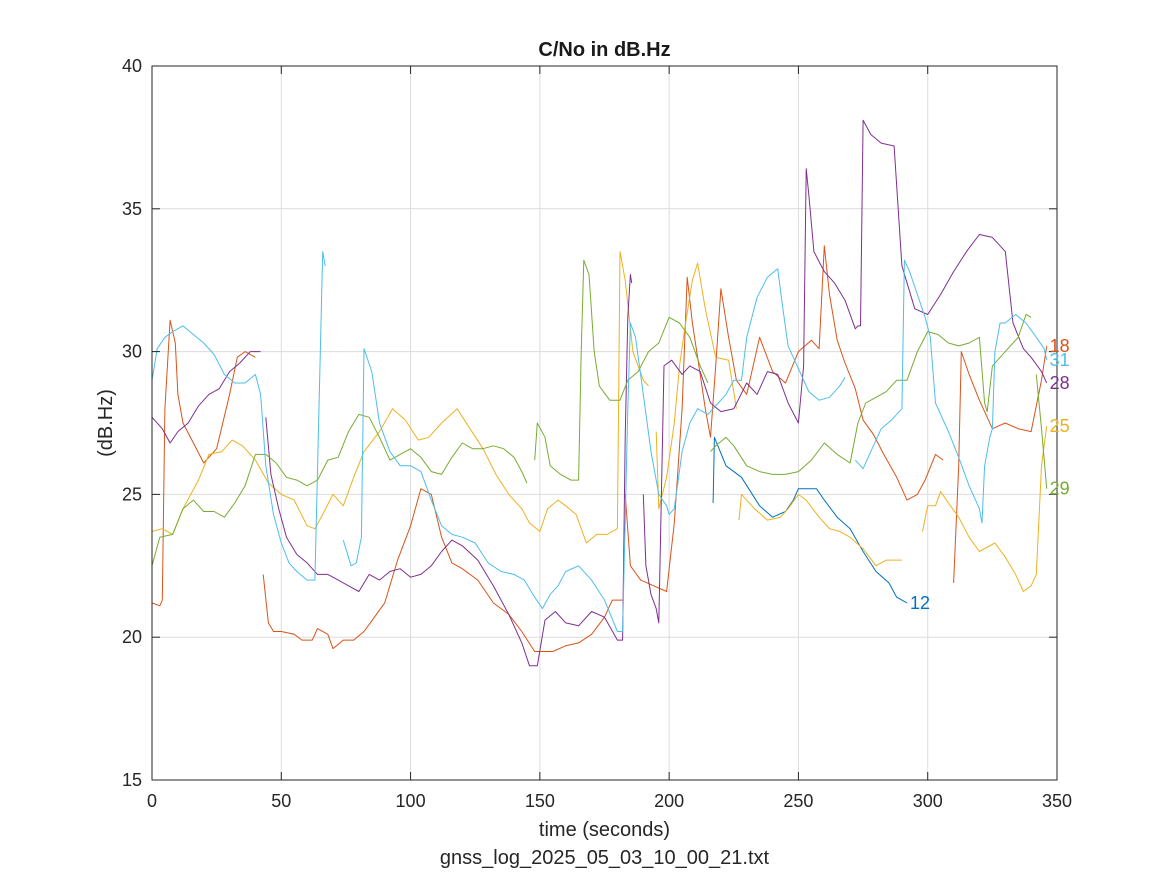  What do you see at coordinates (920, 603) in the screenshot?
I see `series-label-12: 12` at bounding box center [920, 603].